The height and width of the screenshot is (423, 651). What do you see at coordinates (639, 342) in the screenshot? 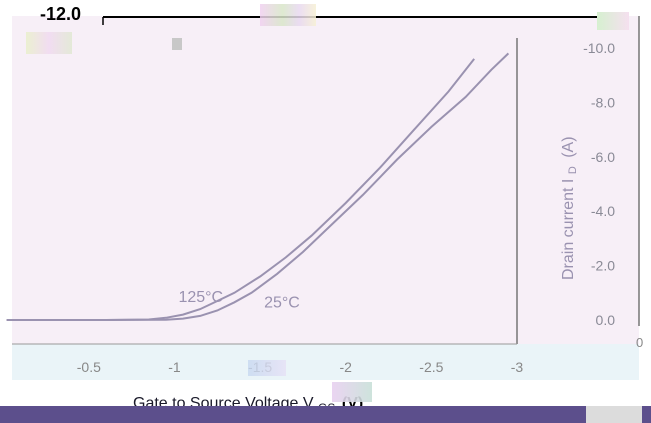
I see `right-edge-label: 0` at bounding box center [639, 342].